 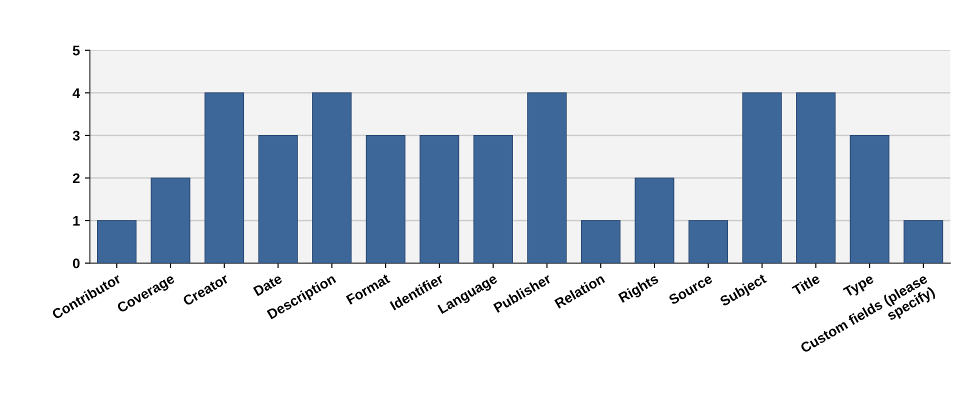 I want to click on y-tick-label: 1, so click(x=76, y=221).